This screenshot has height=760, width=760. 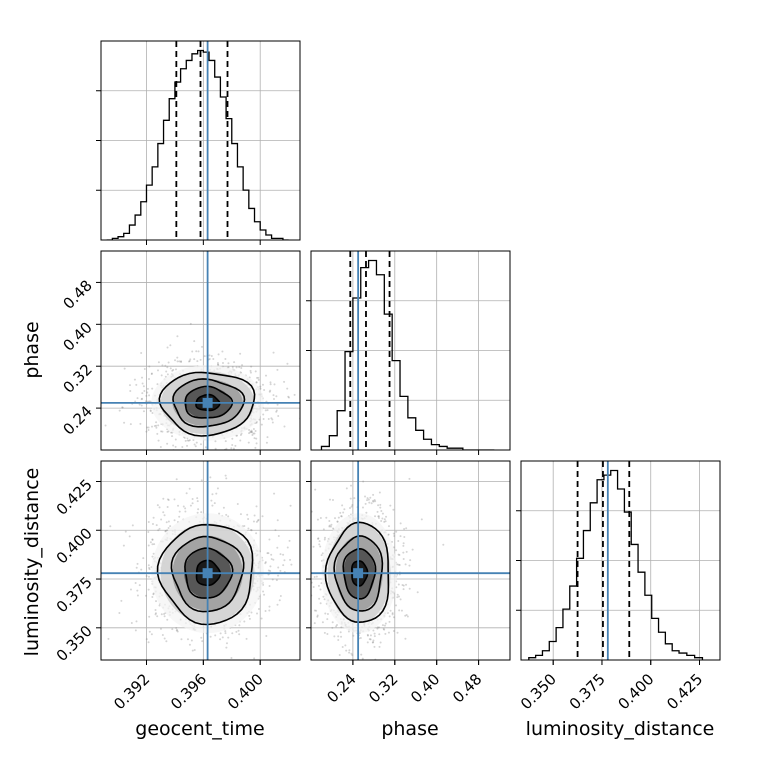 What do you see at coordinates (74, 545) in the screenshot?
I see `y-tick-label: 0.400` at bounding box center [74, 545].